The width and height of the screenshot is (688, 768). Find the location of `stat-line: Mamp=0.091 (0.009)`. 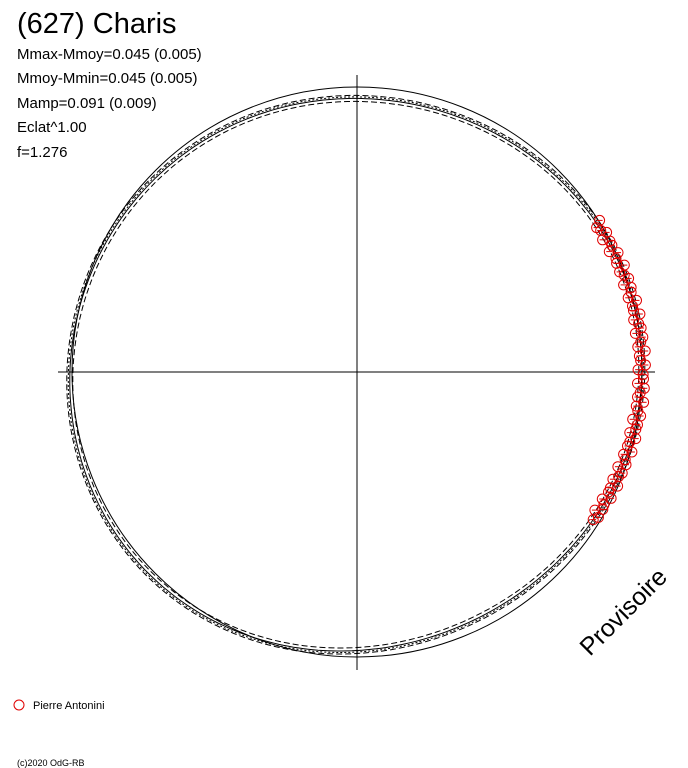

stat-line: Mamp=0.091 (0.009) is located at coordinates (87, 103).